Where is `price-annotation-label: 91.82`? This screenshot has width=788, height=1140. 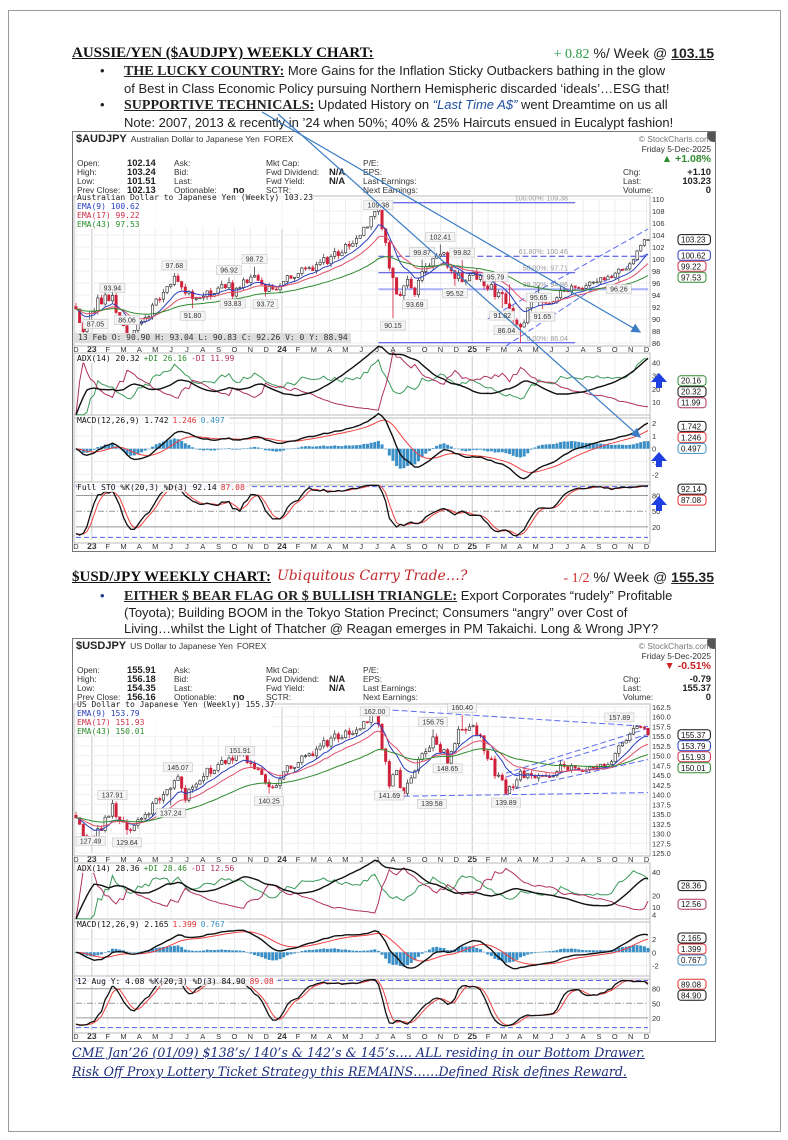 price-annotation-label: 91.82 is located at coordinates (503, 316).